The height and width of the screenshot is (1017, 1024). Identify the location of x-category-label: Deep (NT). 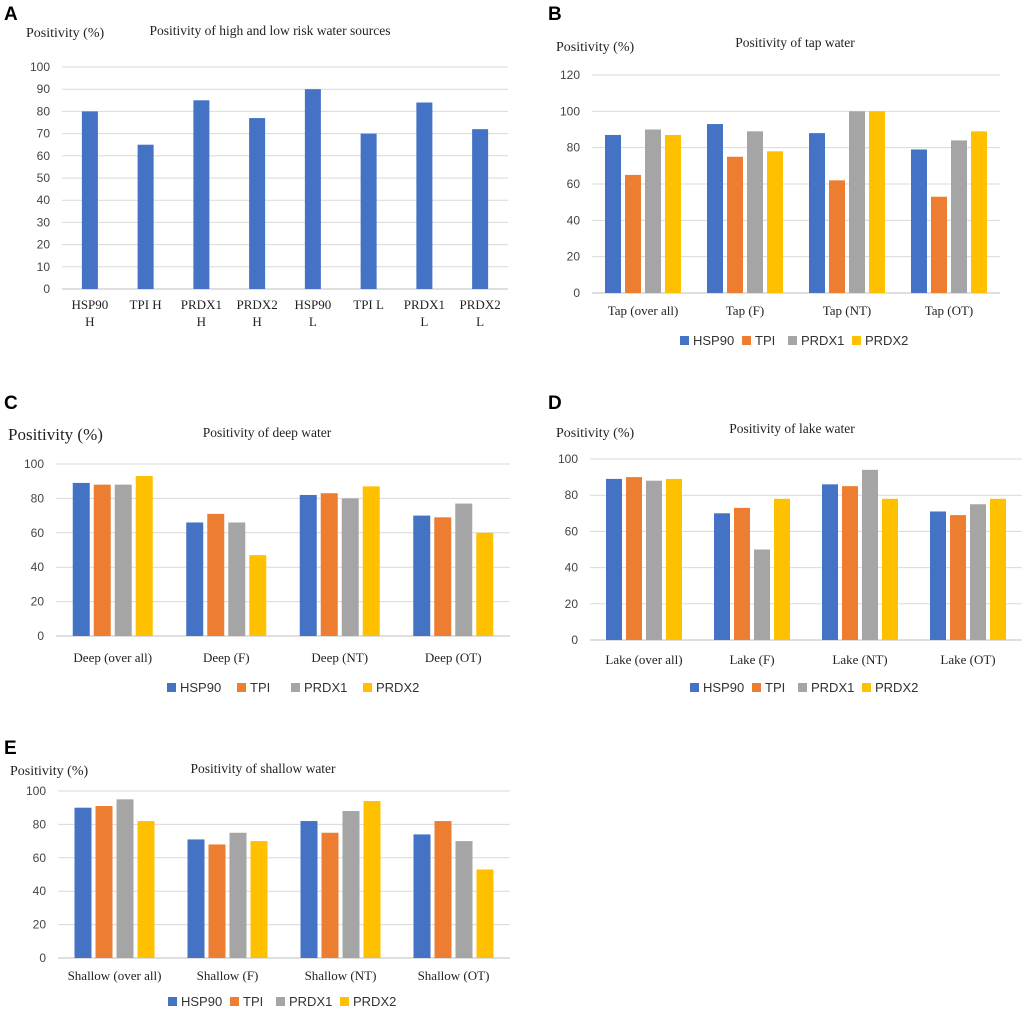
(339, 657).